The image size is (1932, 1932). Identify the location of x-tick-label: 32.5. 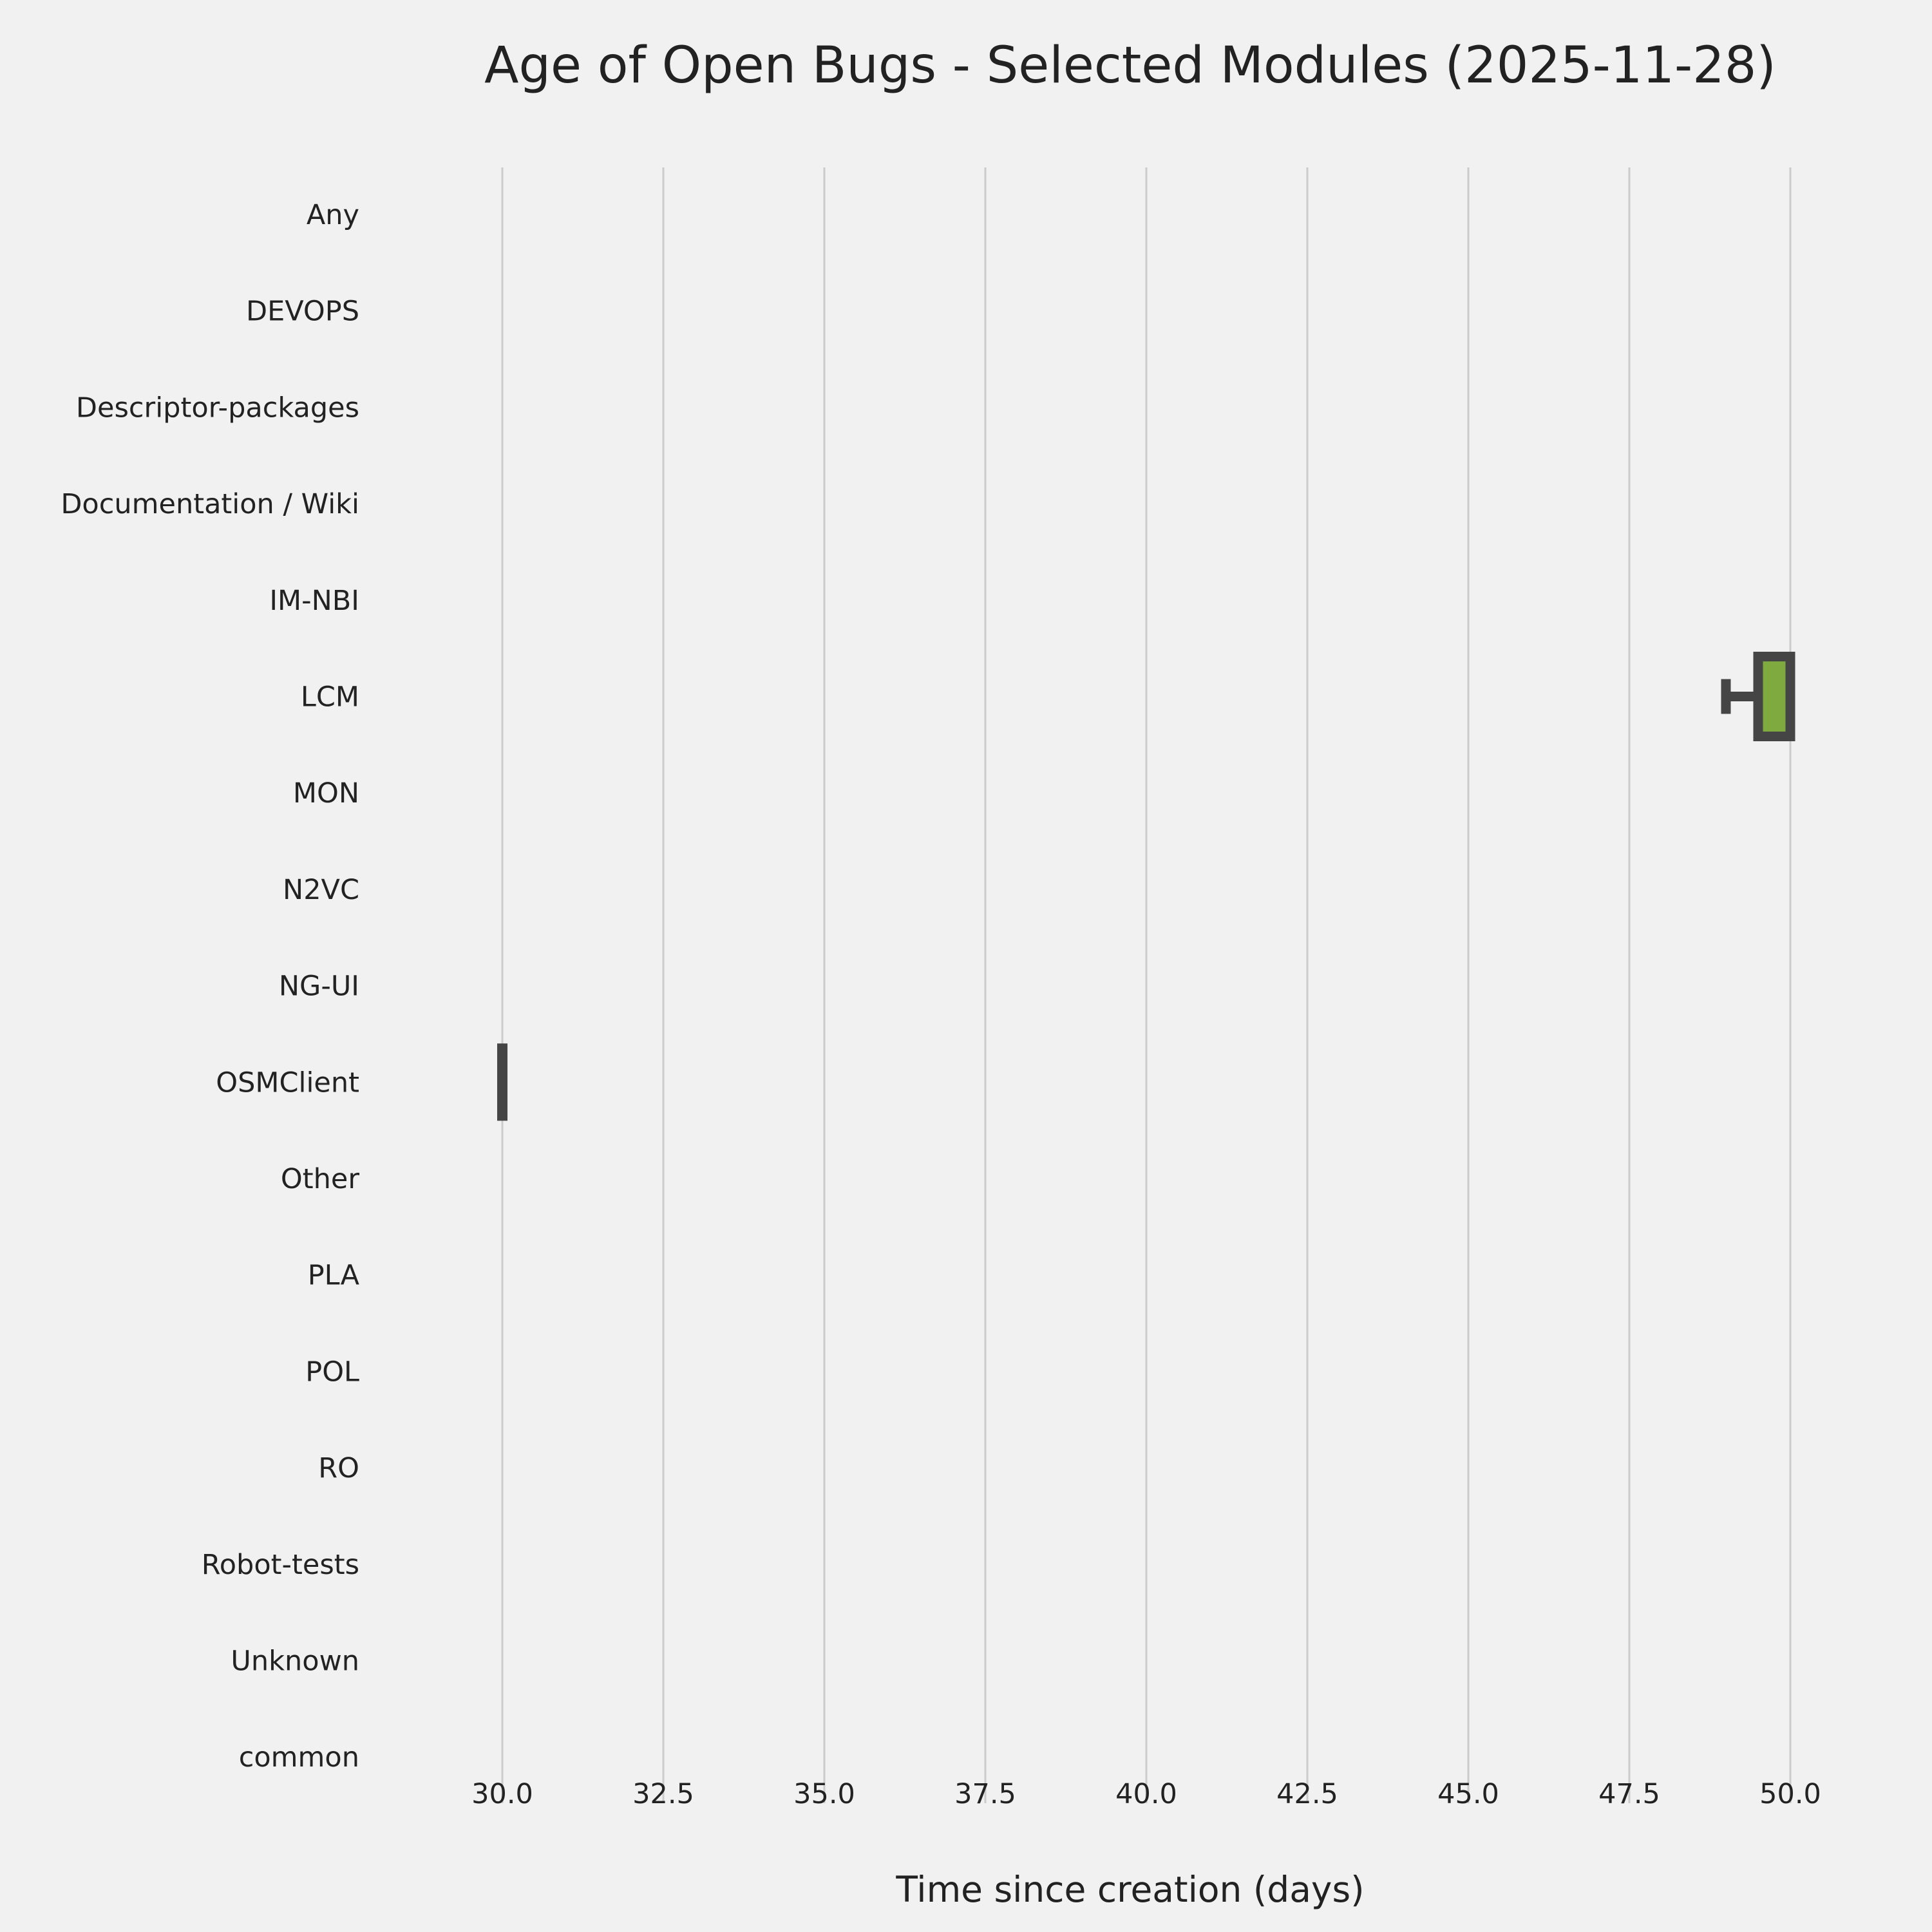
(663, 1794).